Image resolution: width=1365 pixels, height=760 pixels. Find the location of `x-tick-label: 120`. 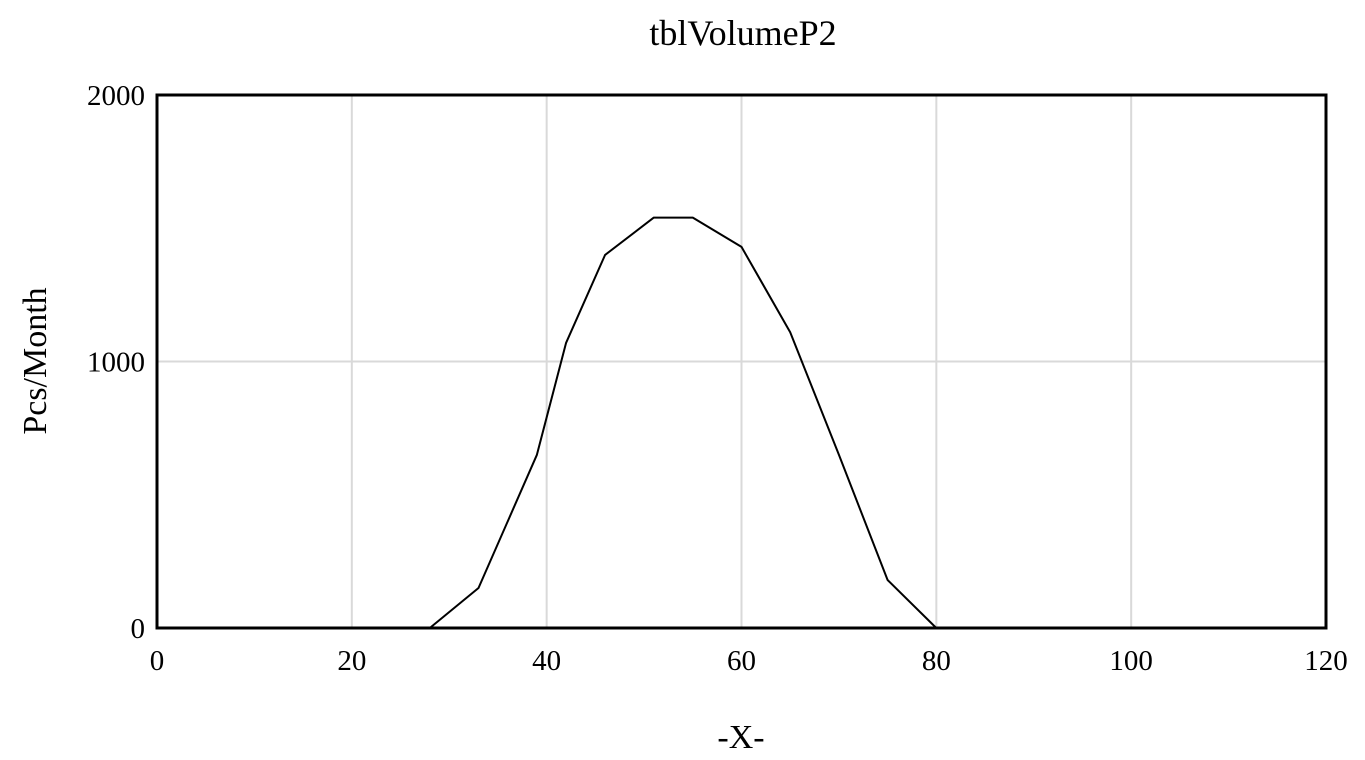

x-tick-label: 120 is located at coordinates (1326, 661).